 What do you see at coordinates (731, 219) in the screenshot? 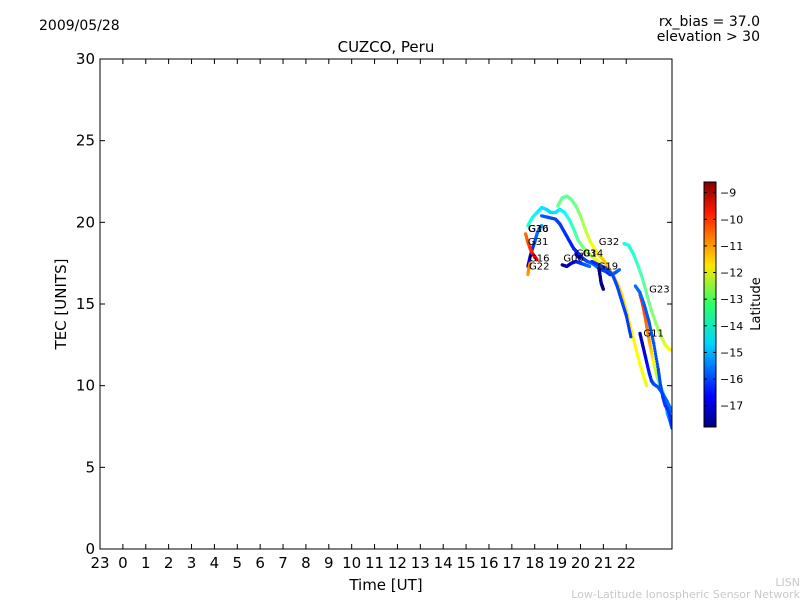
I see `colorbar-tick-label: −10` at bounding box center [731, 219].